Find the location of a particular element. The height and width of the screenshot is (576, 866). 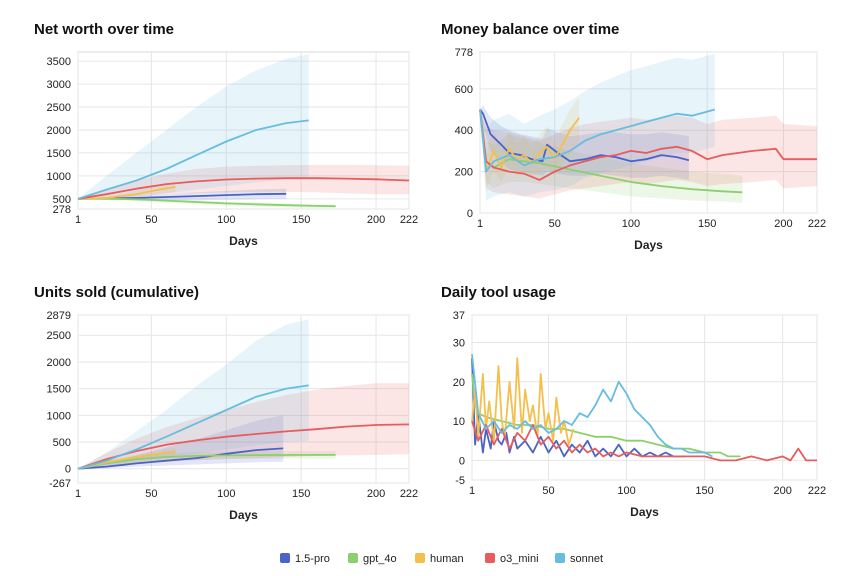

y-tick-label: 3500 is located at coordinates (59, 62).